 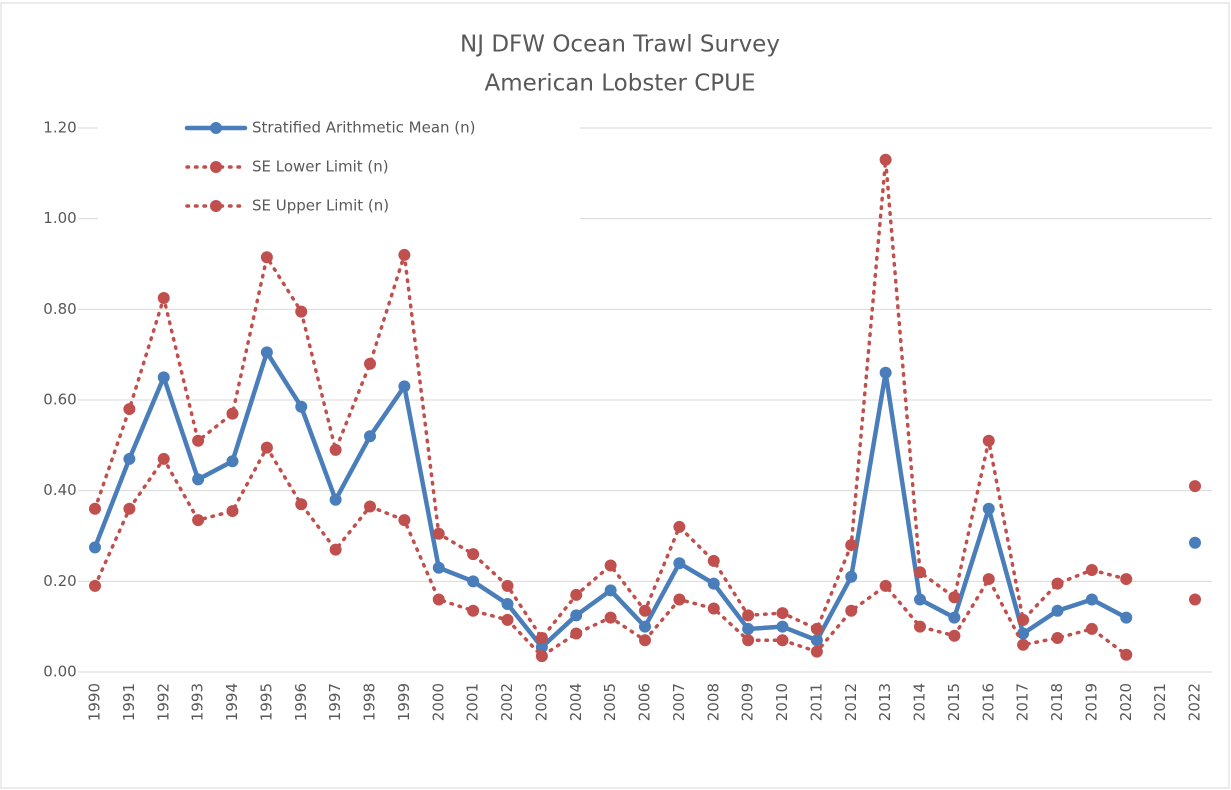 What do you see at coordinates (59, 218) in the screenshot?
I see `y-tick-label: 1.00` at bounding box center [59, 218].